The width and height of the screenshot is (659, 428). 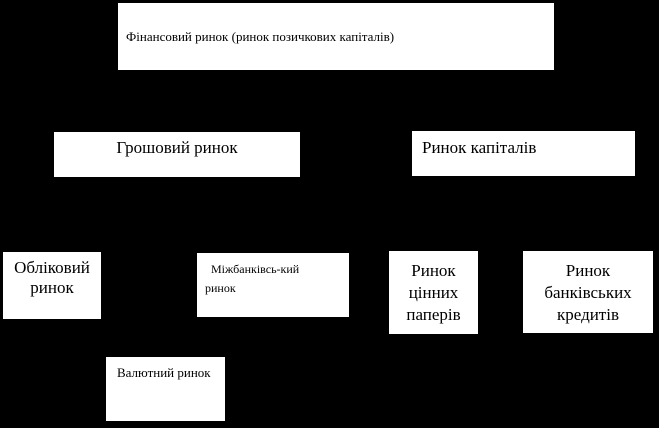 I want to click on node-securities-market: Ринок цінних паперів, so click(x=433, y=292).